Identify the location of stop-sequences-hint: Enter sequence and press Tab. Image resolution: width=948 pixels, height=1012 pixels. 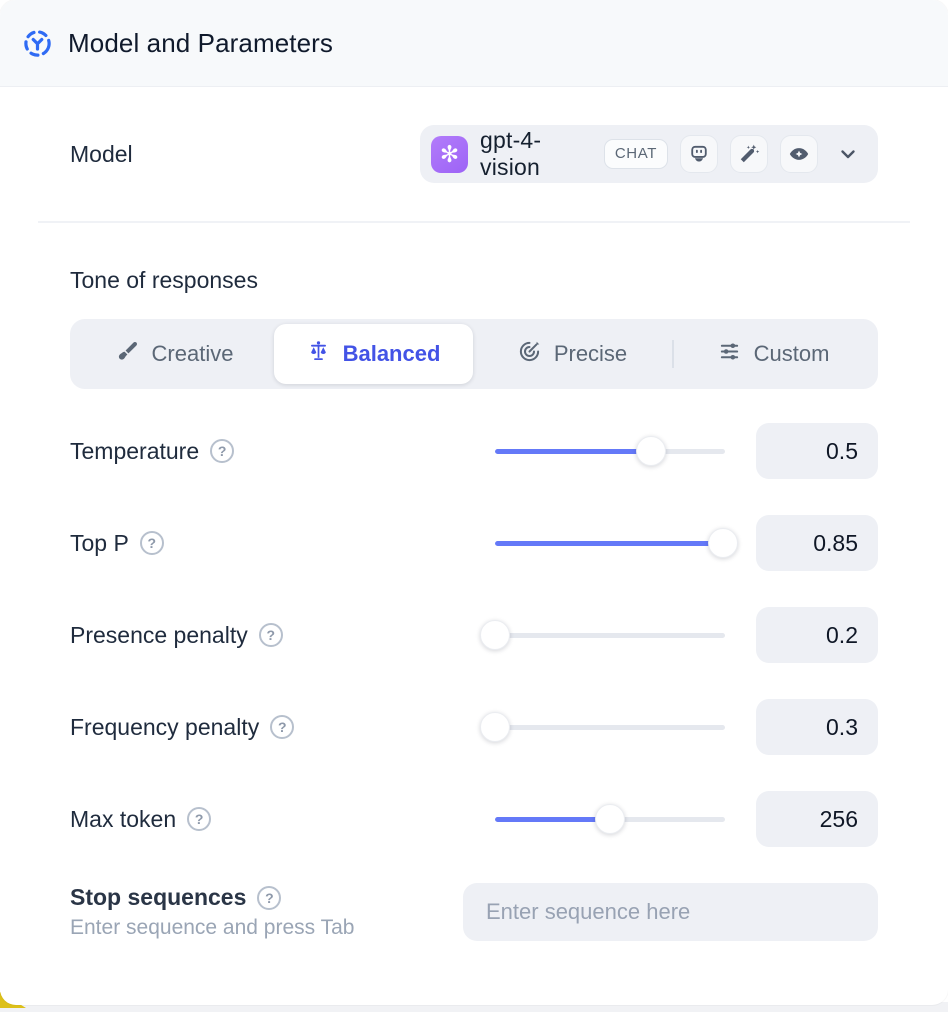
(212, 927).